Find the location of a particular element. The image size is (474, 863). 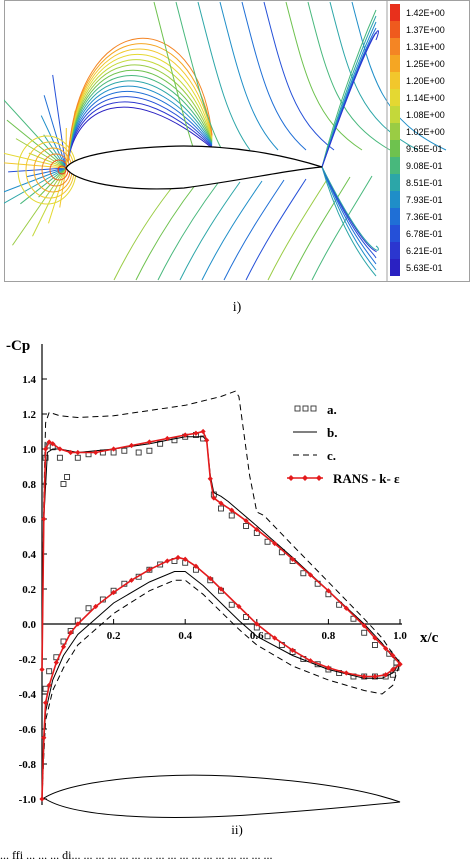

legend-label: 1.37E+00 is located at coordinates (425, 30).